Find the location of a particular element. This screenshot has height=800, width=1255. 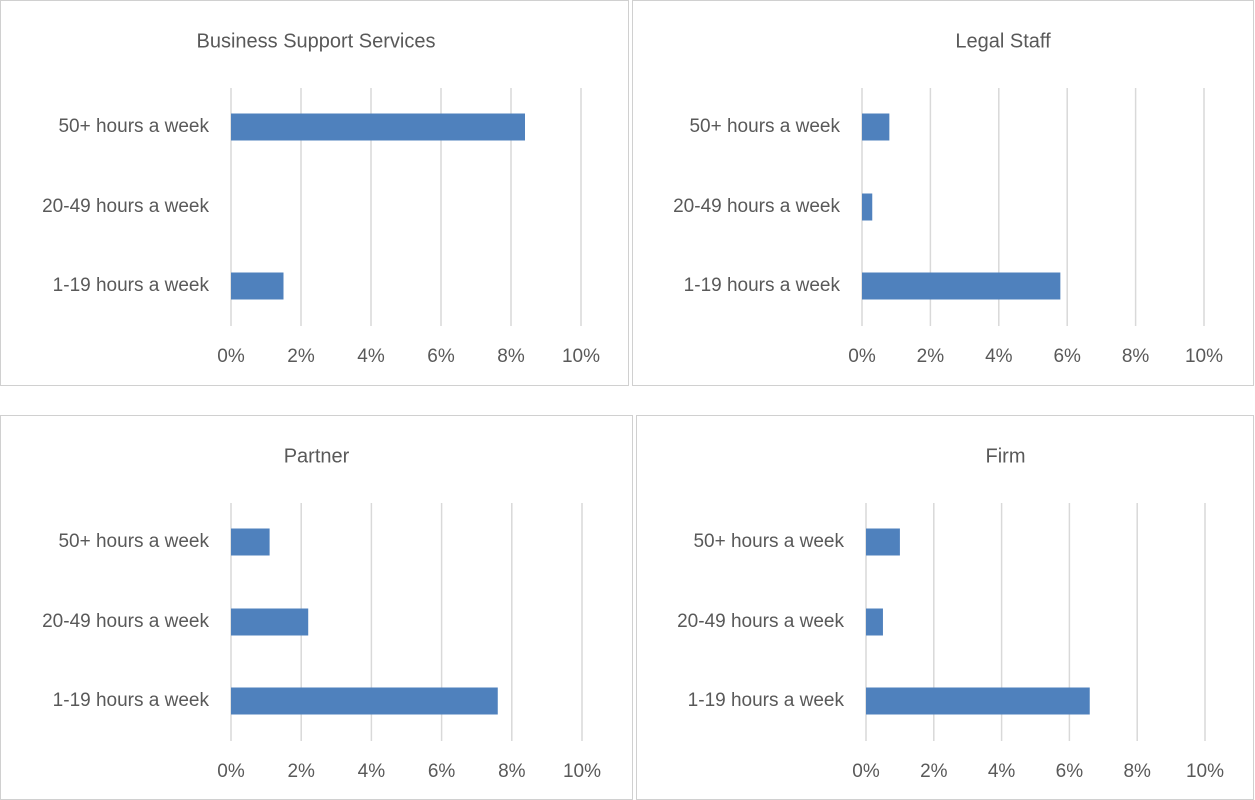

chart-title: Firm is located at coordinates (1006, 456).